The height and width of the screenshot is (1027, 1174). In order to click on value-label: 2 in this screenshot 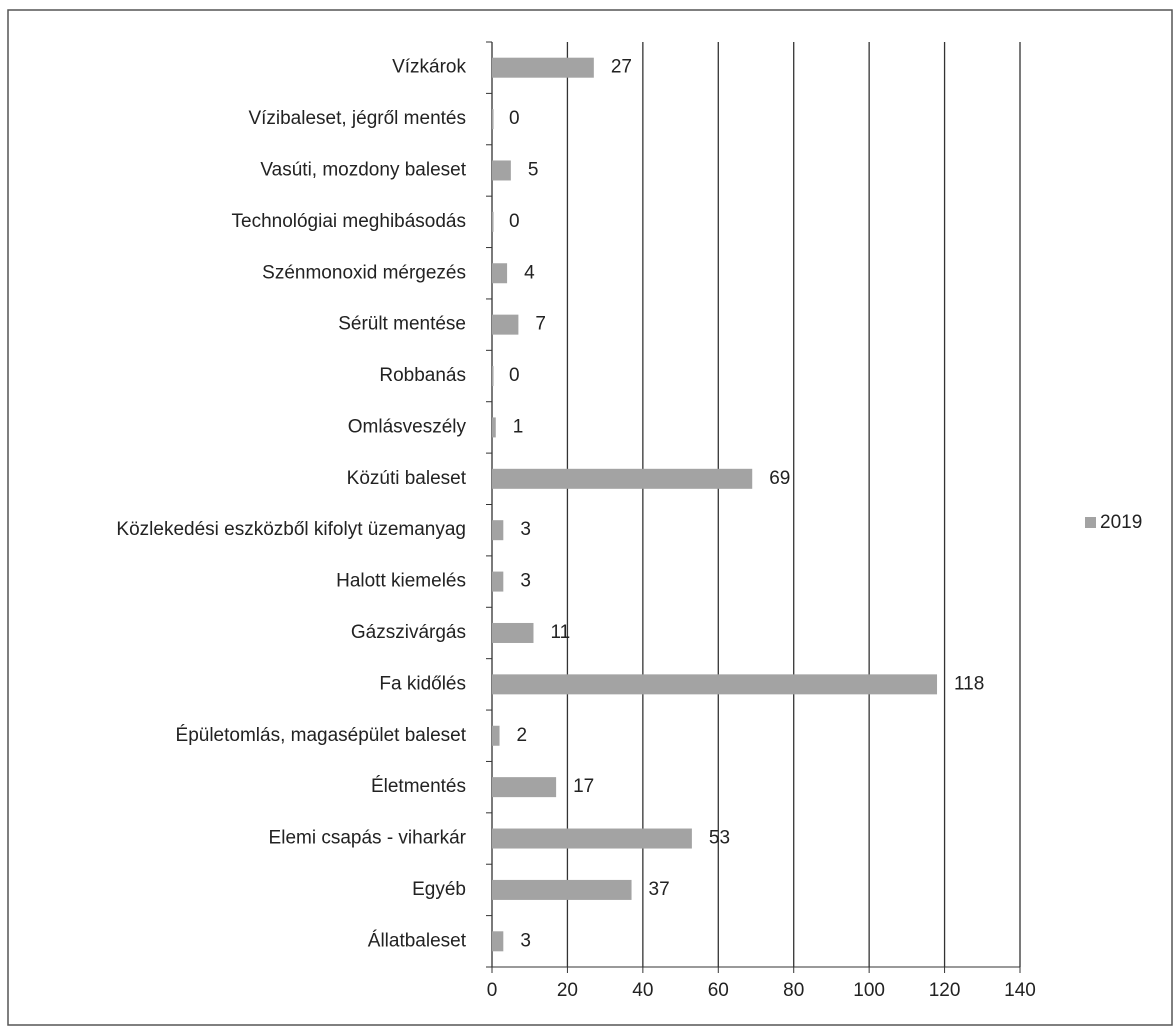, I will do `click(522, 735)`.